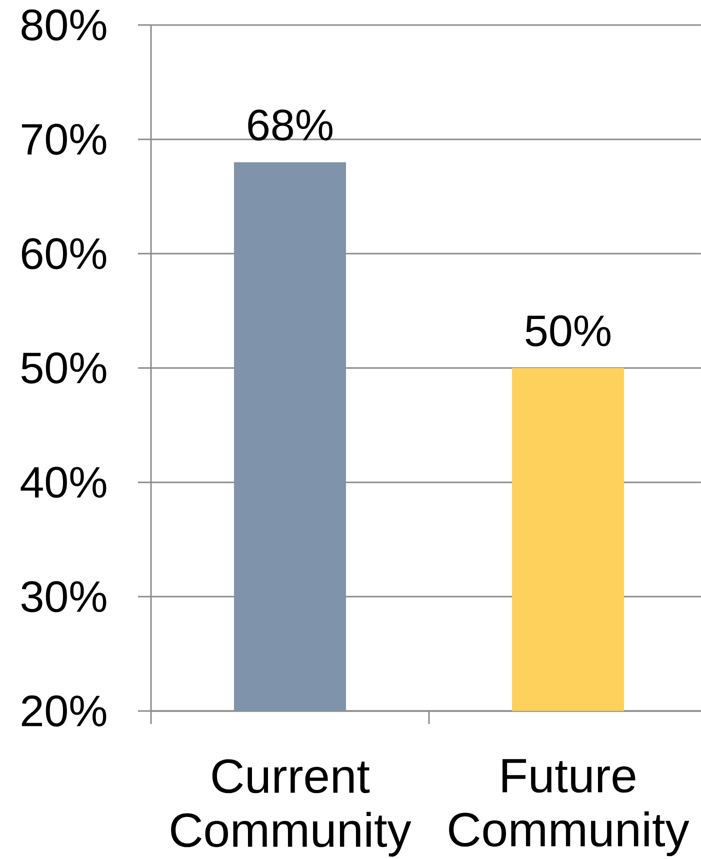  Describe the element at coordinates (64, 254) in the screenshot. I see `y-tick-label: 60%` at that location.